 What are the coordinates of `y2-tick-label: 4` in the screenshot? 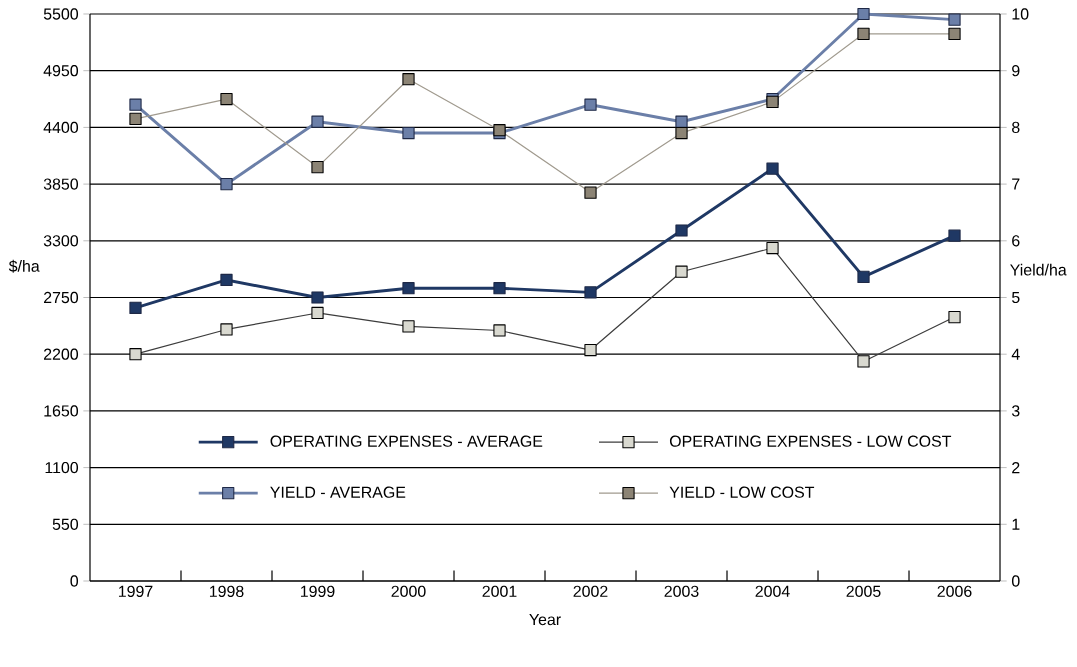 It's located at (1015, 354).